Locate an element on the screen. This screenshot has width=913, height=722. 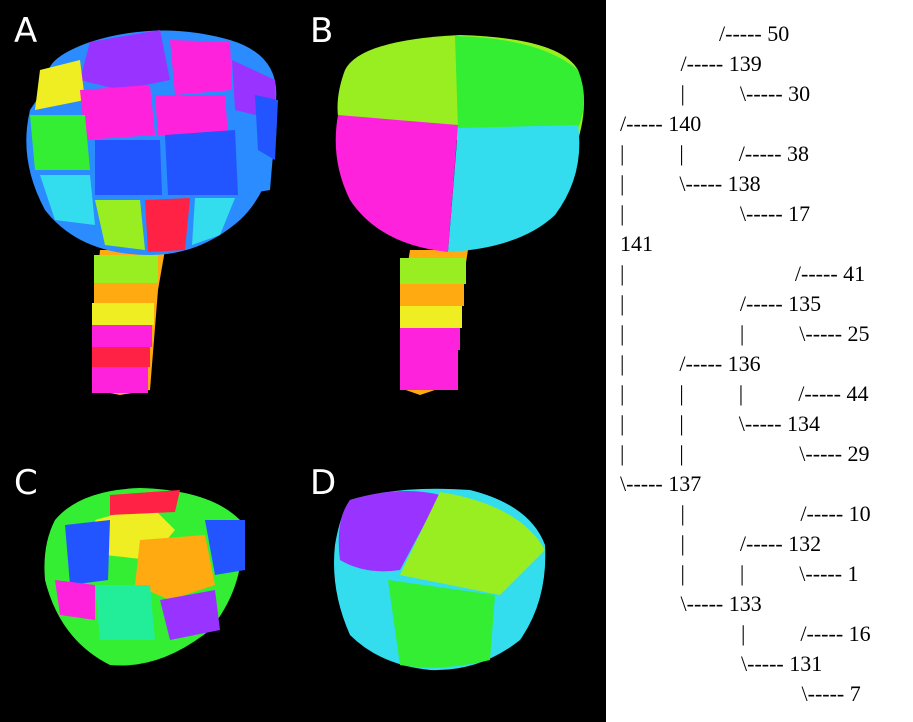
panel-b-embryo is located at coordinates (459, 215).